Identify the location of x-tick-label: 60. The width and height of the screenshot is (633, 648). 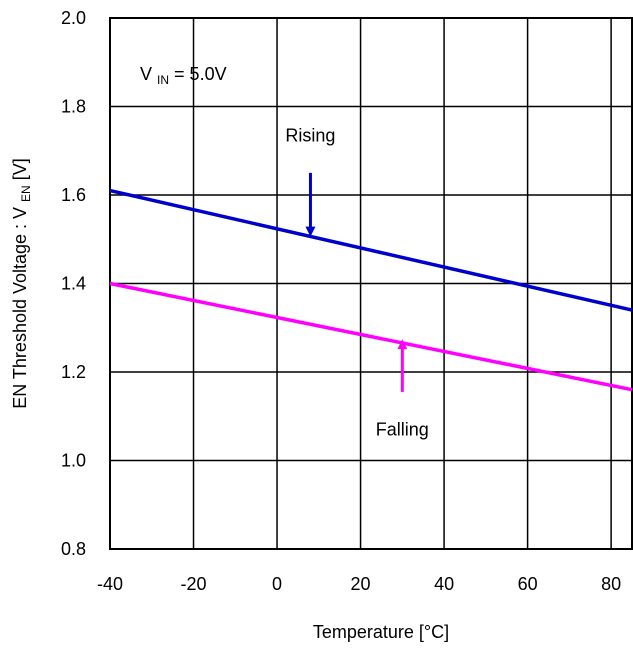
(528, 584).